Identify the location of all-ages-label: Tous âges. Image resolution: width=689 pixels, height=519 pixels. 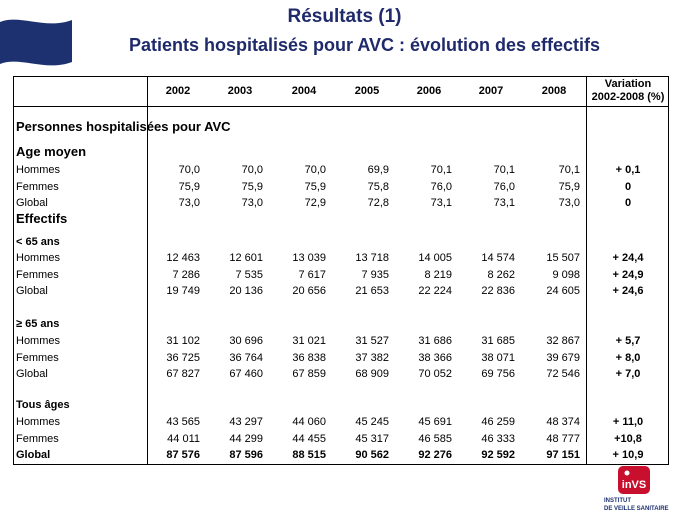
(43, 405).